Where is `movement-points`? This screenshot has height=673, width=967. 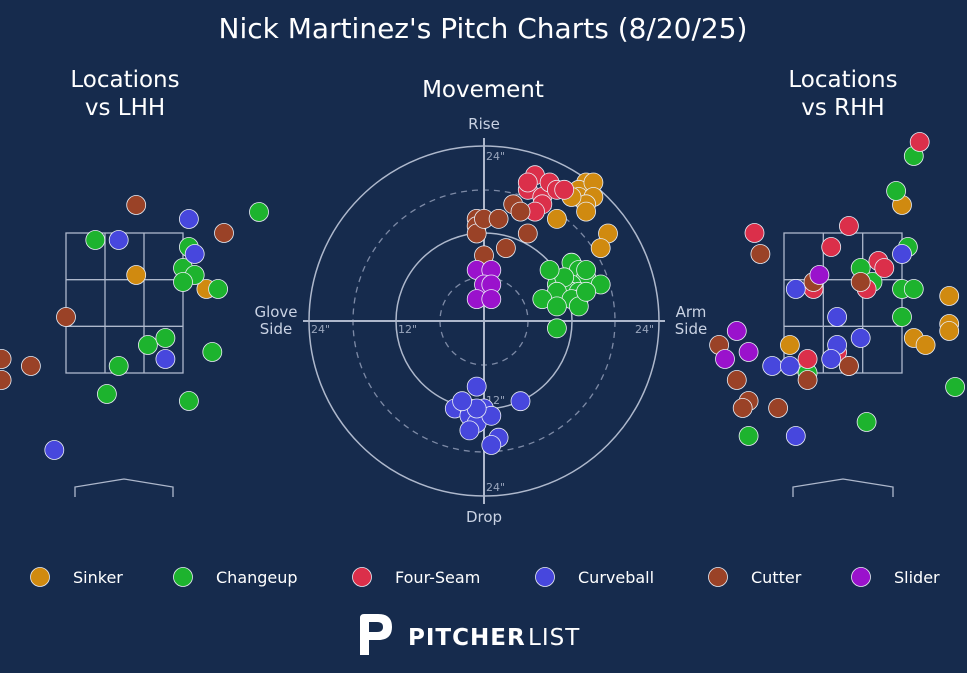 movement-points is located at coordinates (531, 310).